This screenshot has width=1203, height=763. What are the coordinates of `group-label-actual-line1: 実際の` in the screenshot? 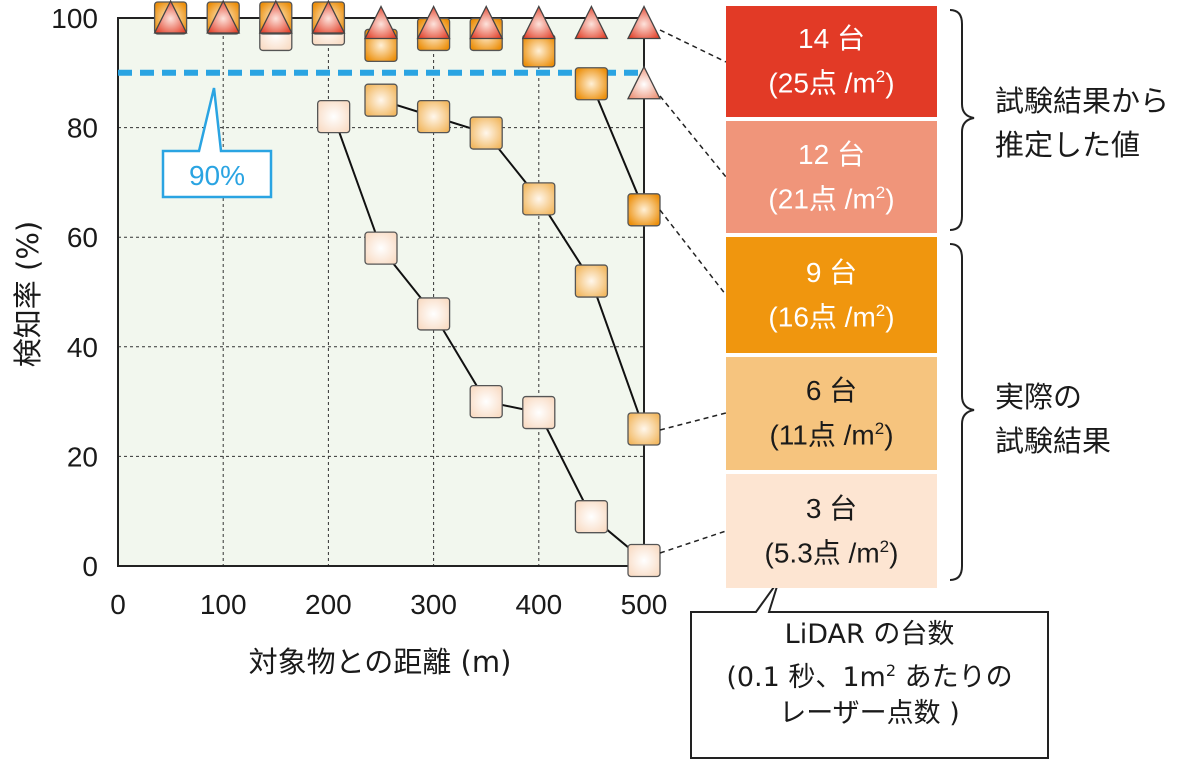 It's located at (1039, 397).